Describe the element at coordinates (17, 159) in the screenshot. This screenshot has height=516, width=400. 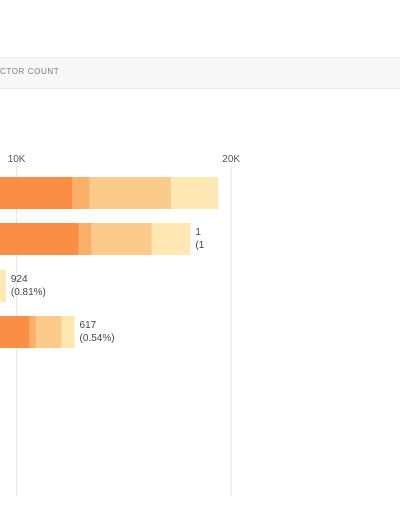
I see `x-tick-label: 10K` at that location.